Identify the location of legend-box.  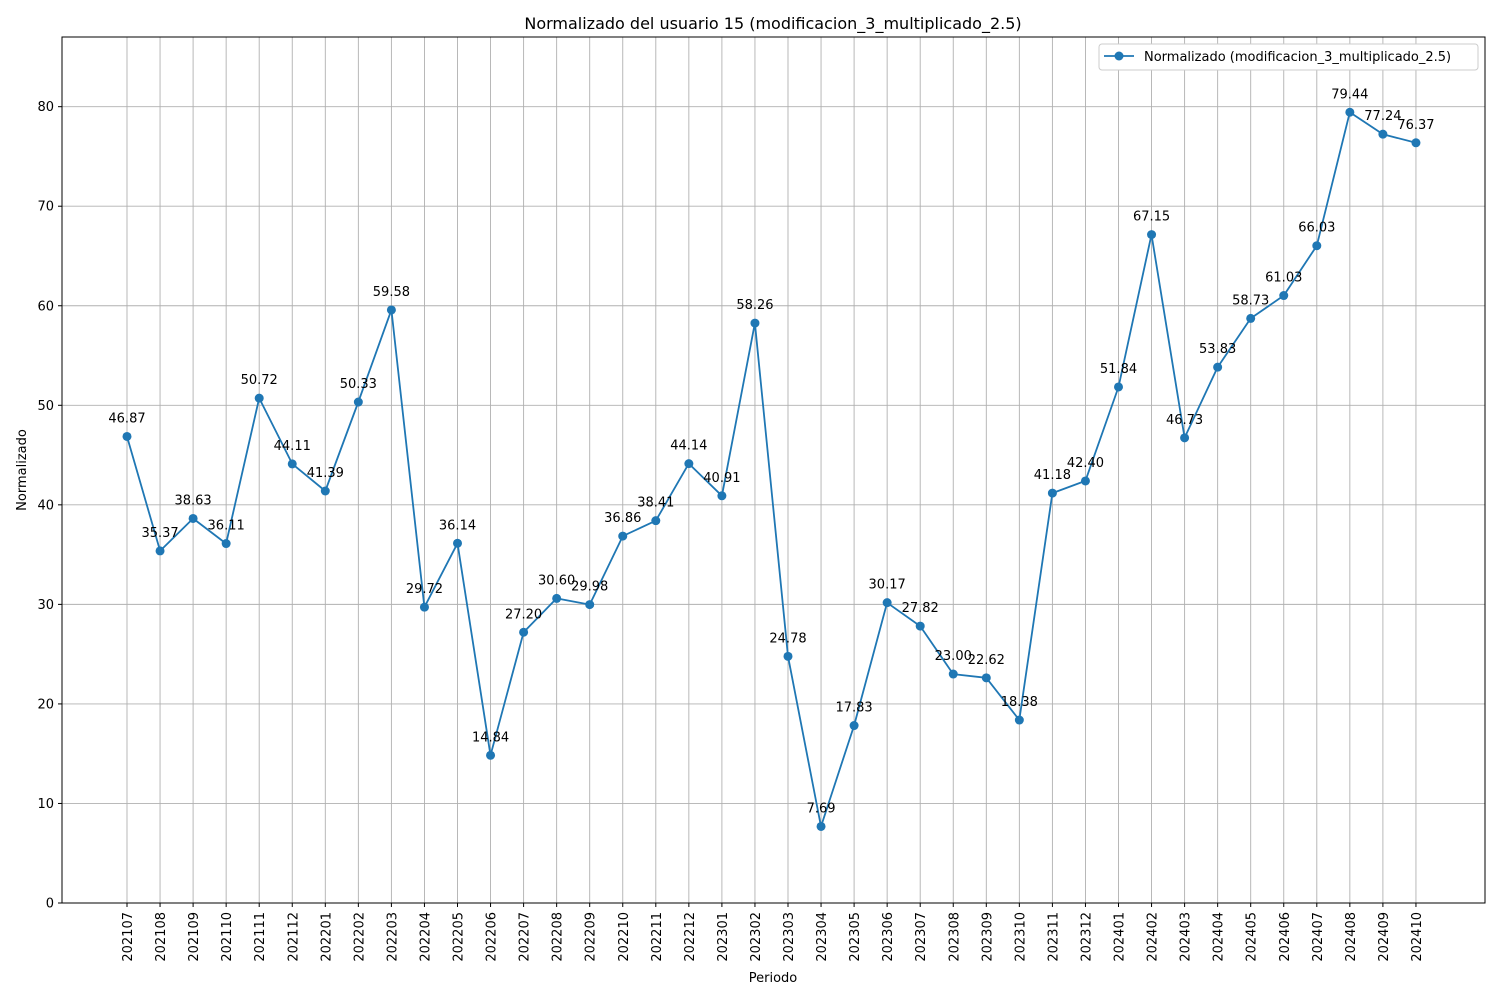
(1288, 57).